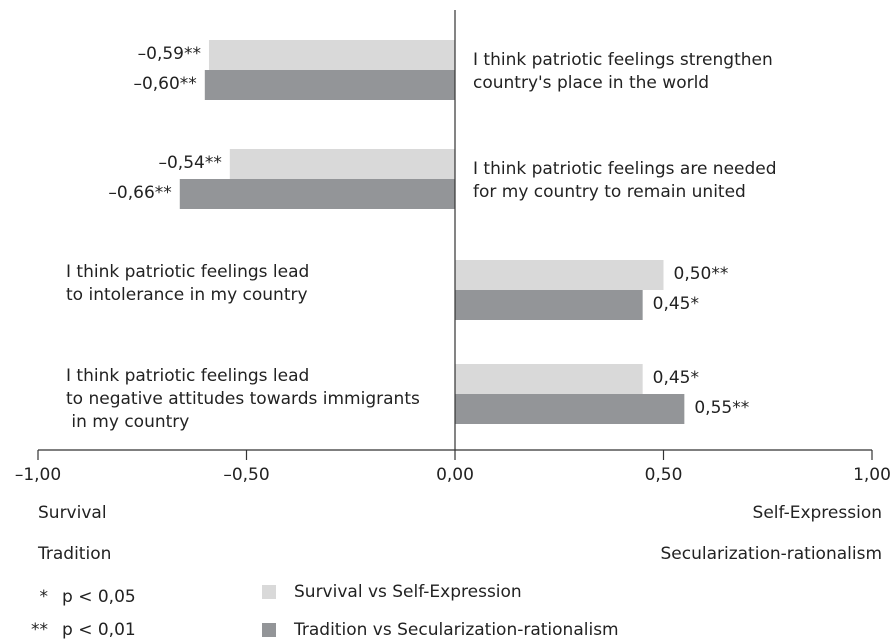 Image resolution: width=892 pixels, height=642 pixels. Describe the element at coordinates (625, 169) in the screenshot. I see `category-label-2-line-1: I think patriotic feelings are needed` at that location.